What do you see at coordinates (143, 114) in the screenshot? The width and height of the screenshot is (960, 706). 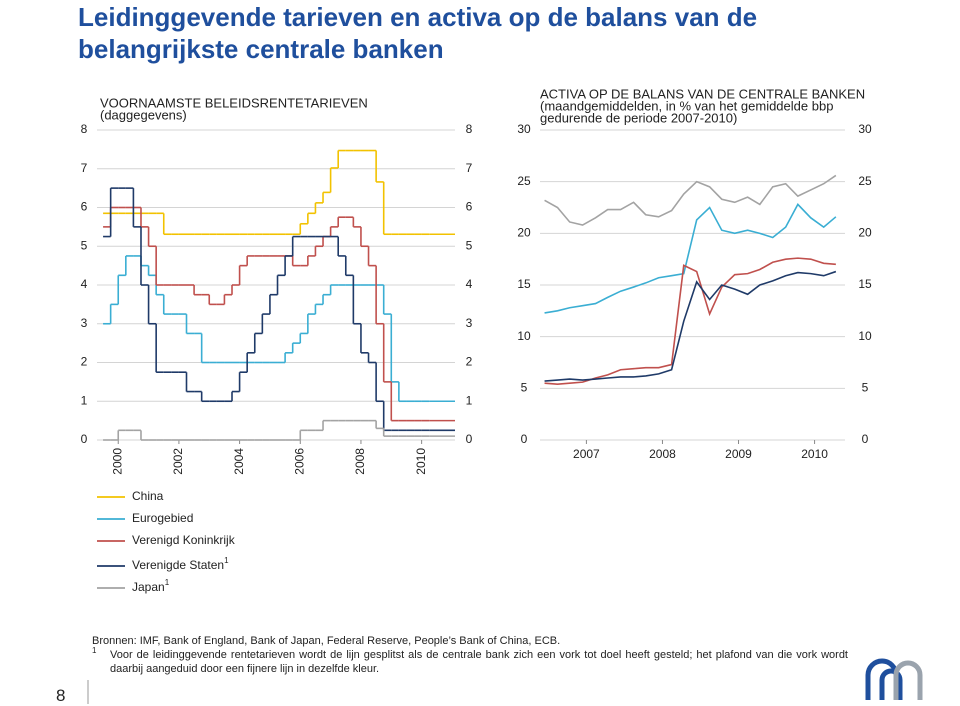 I see `chart-subtitle: (daggegevens)` at bounding box center [143, 114].